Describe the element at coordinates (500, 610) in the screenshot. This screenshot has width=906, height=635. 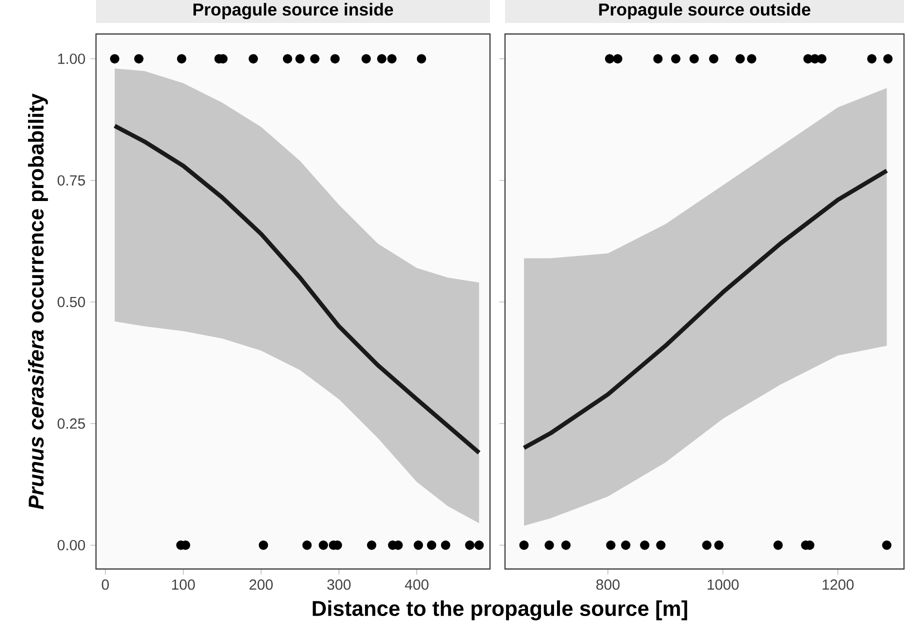
I see `x-axis-title: Distance to the propagule source [m]` at that location.